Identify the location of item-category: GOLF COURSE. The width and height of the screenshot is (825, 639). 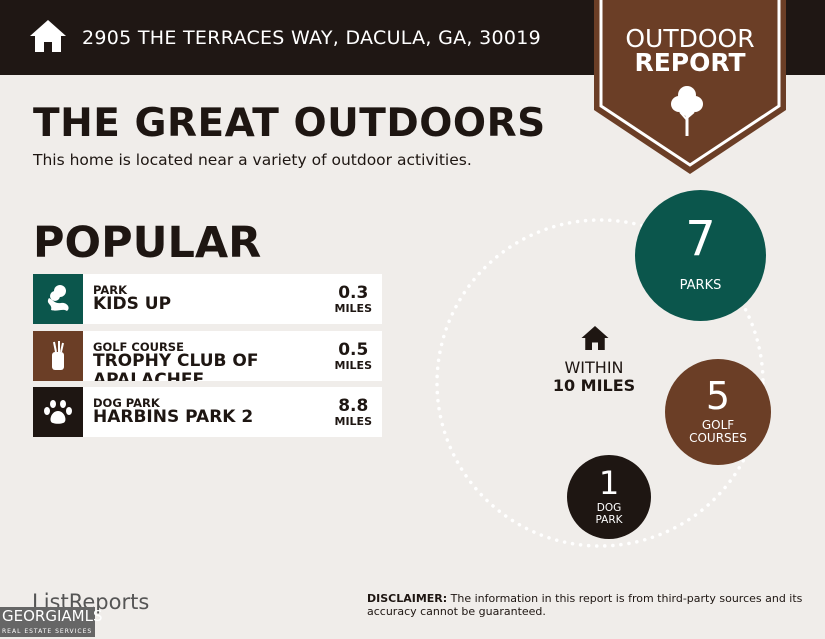
(138, 347).